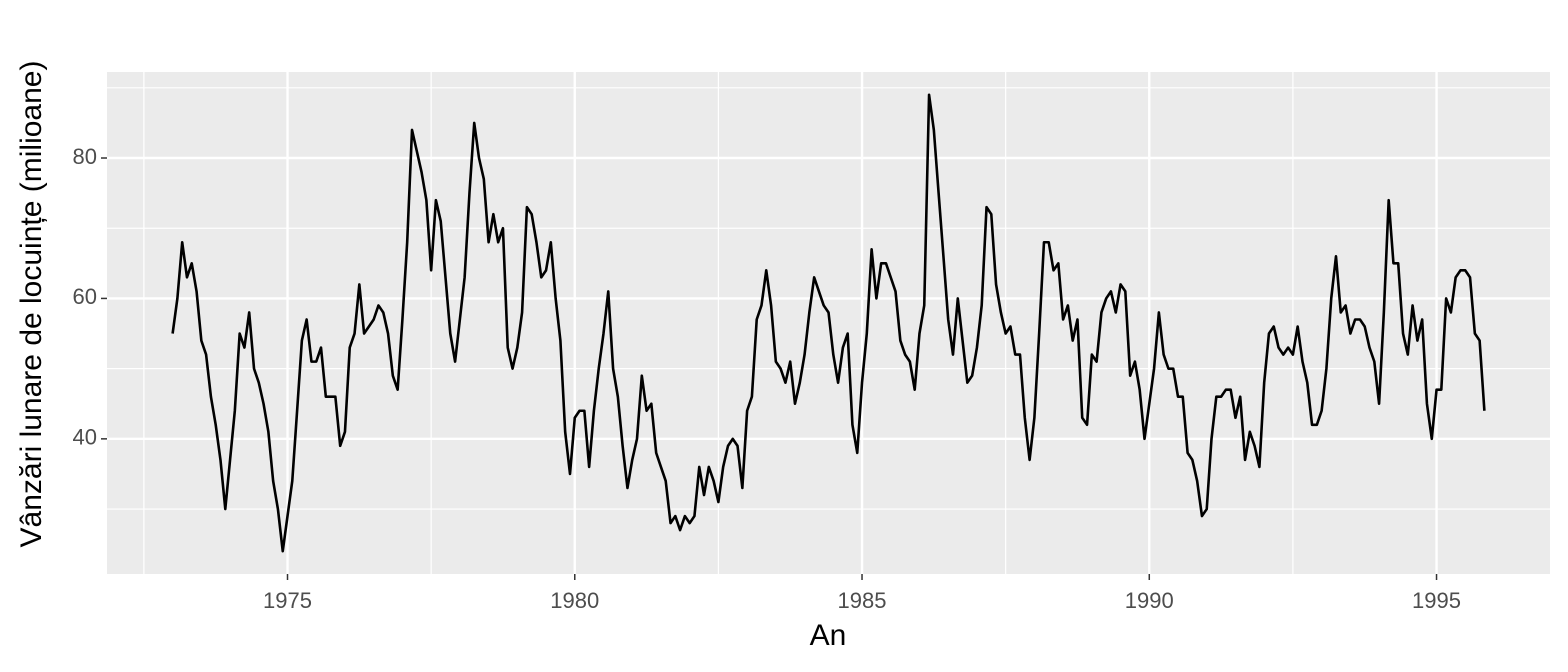 This screenshot has width=1568, height=672. I want to click on y-axis-title: Vânzări lunare de locuințe (milioane), so click(31, 304).